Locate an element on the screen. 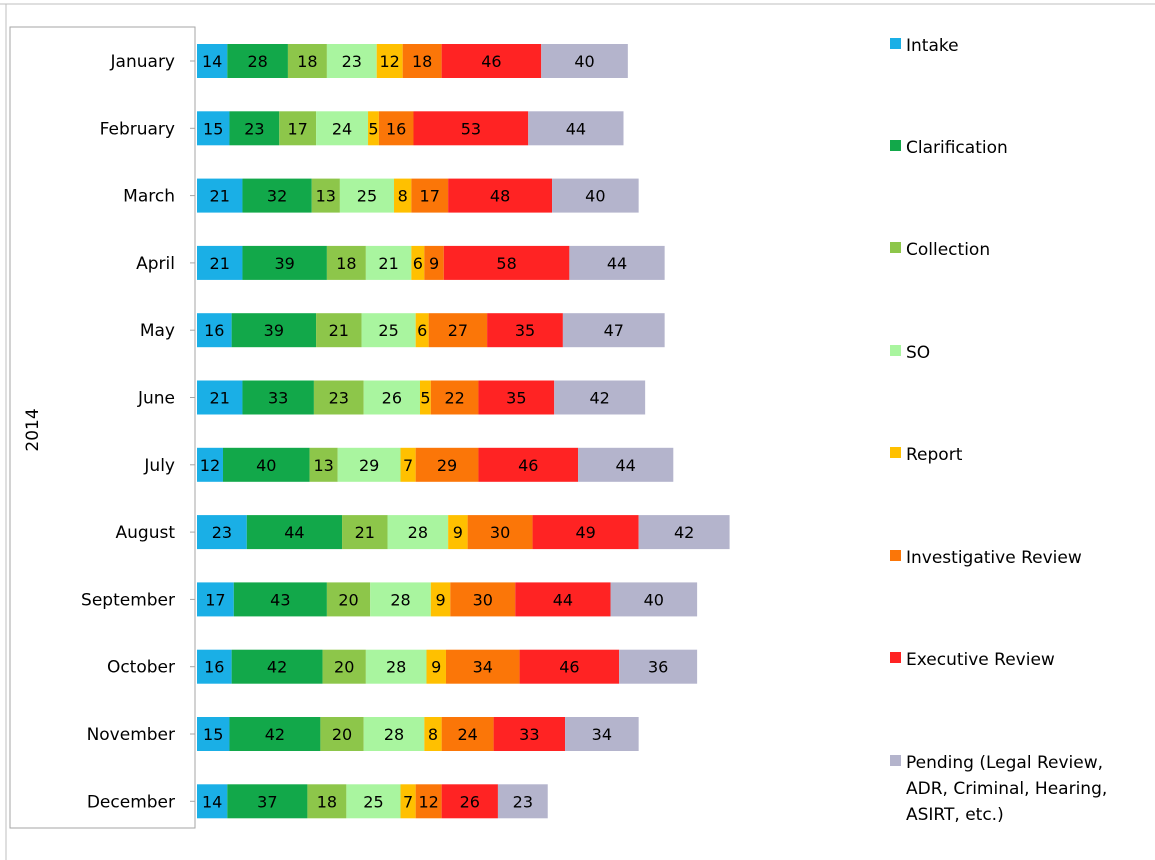 This screenshot has width=1155, height=860. data-label: 24 is located at coordinates (342, 128).